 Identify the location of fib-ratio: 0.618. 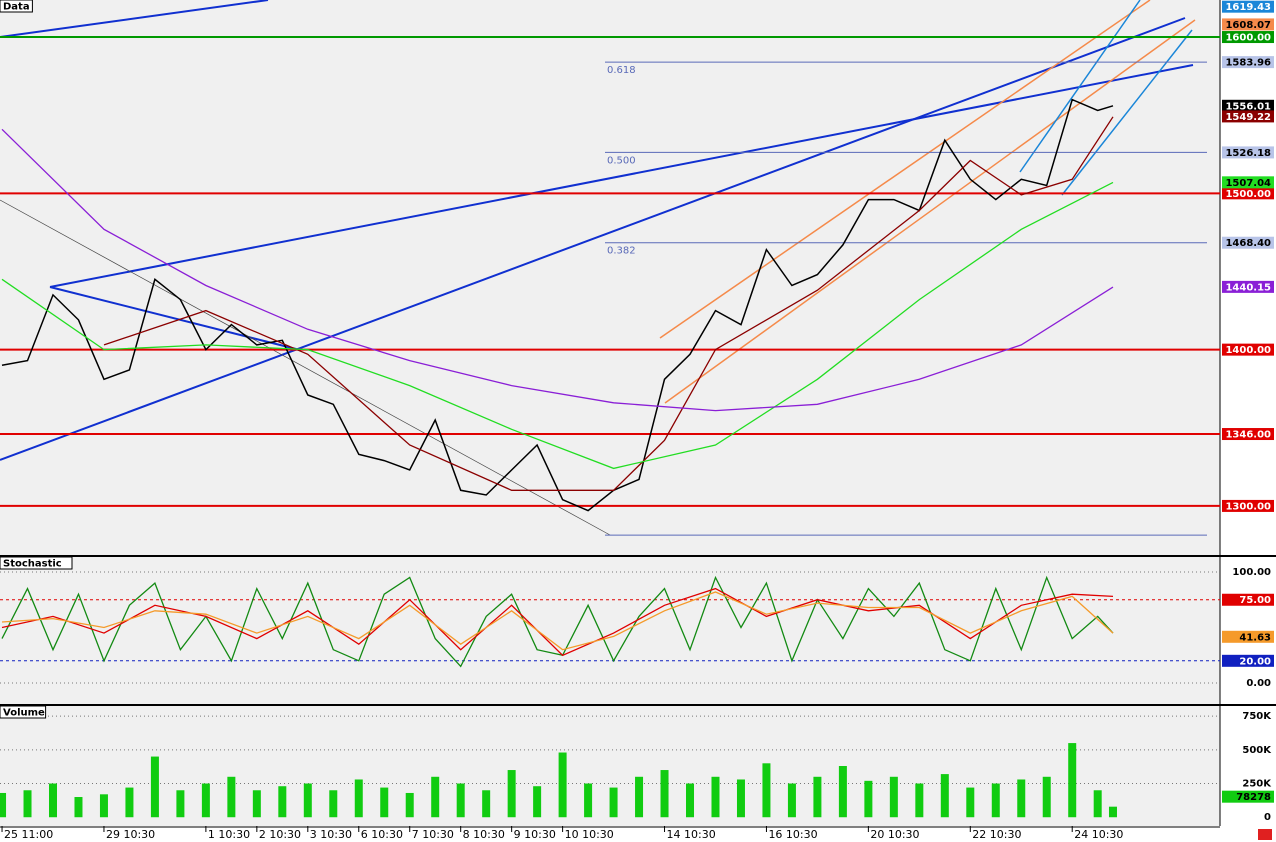
(621, 70).